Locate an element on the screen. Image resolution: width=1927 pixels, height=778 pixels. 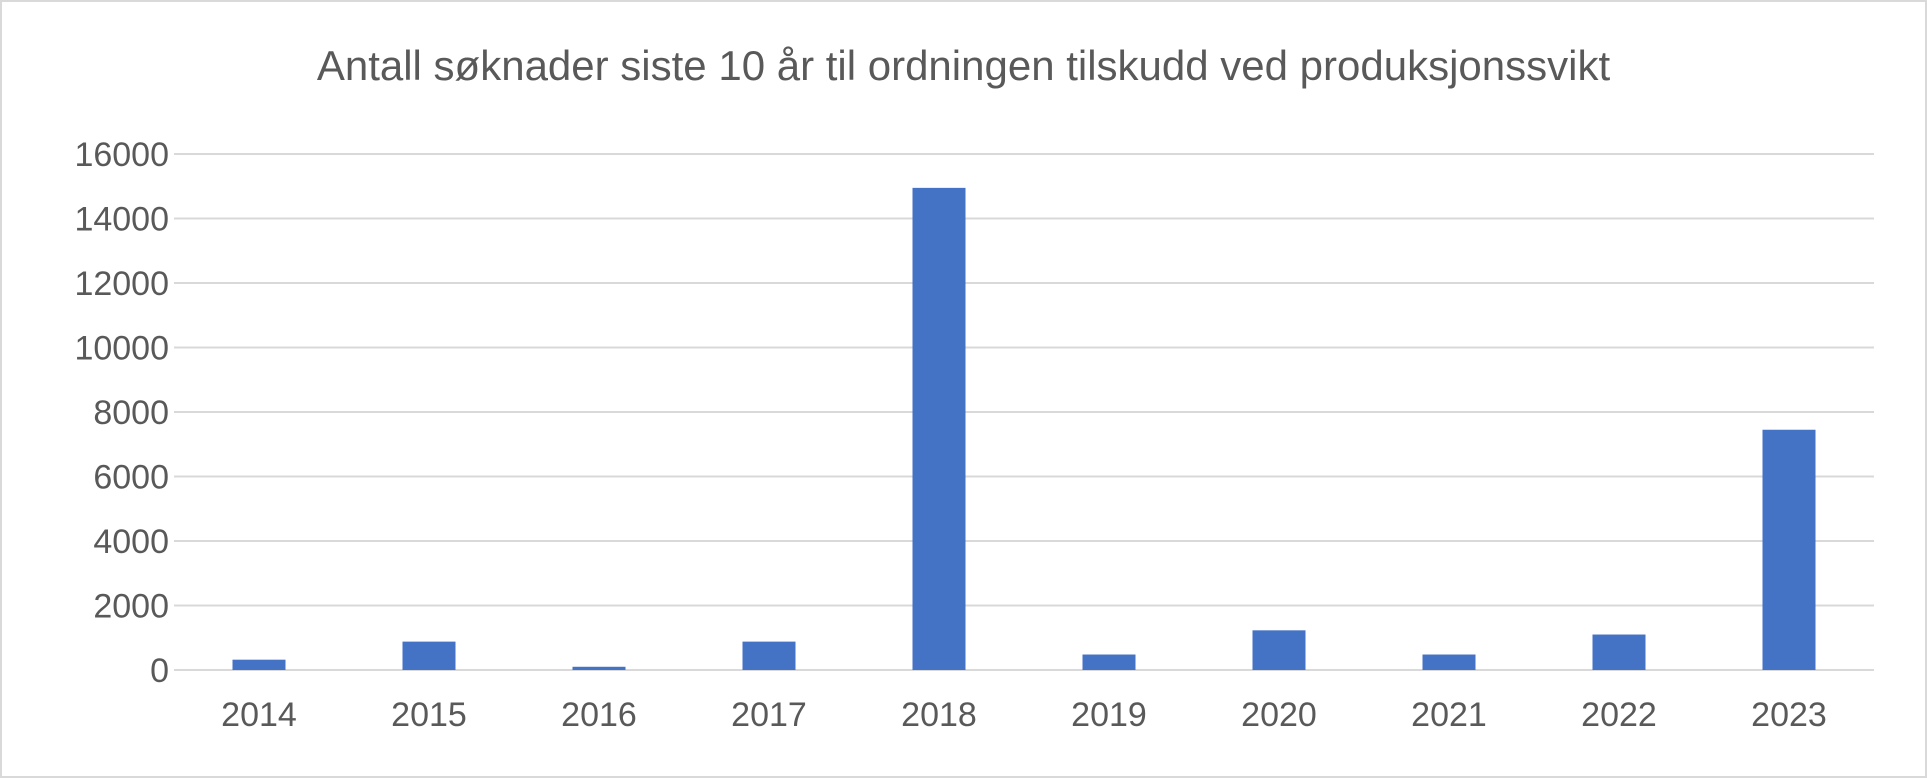
x-tick-label: 2016 is located at coordinates (599, 715).